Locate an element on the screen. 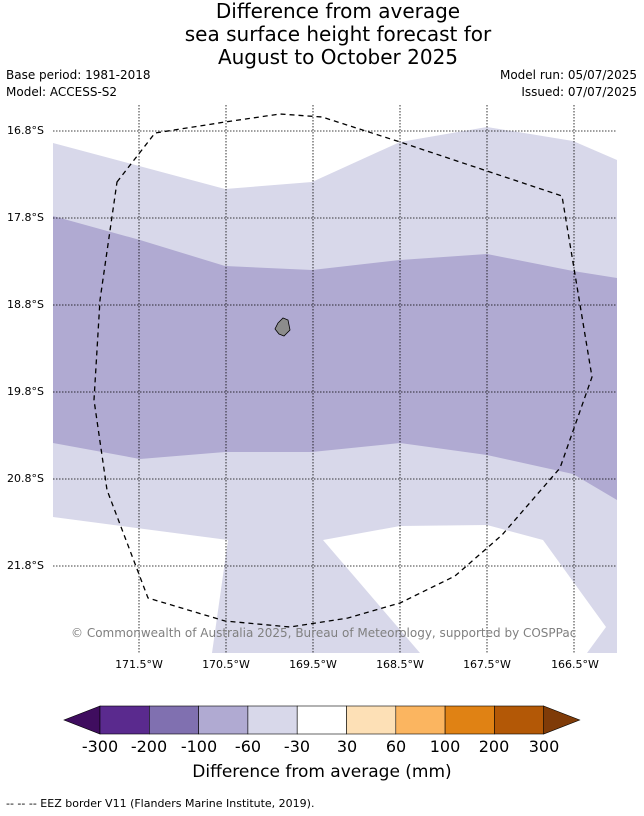 Image resolution: width=644 pixels, height=816 pixels. lon-label-3: 169.5°W is located at coordinates (313, 664).